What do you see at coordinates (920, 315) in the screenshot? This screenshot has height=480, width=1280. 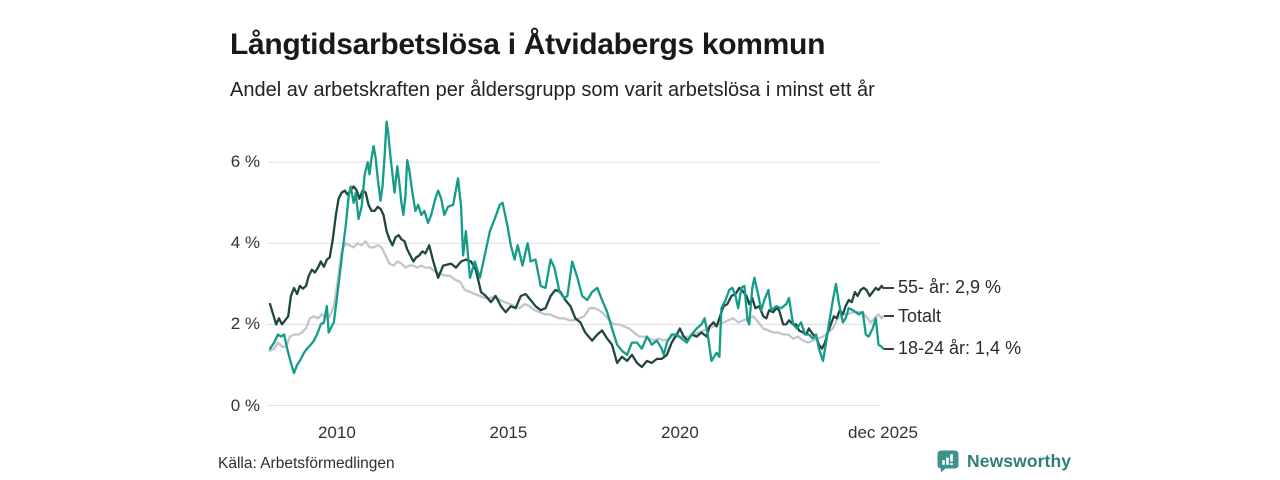 I see `legend-text: Totalt` at bounding box center [920, 315].